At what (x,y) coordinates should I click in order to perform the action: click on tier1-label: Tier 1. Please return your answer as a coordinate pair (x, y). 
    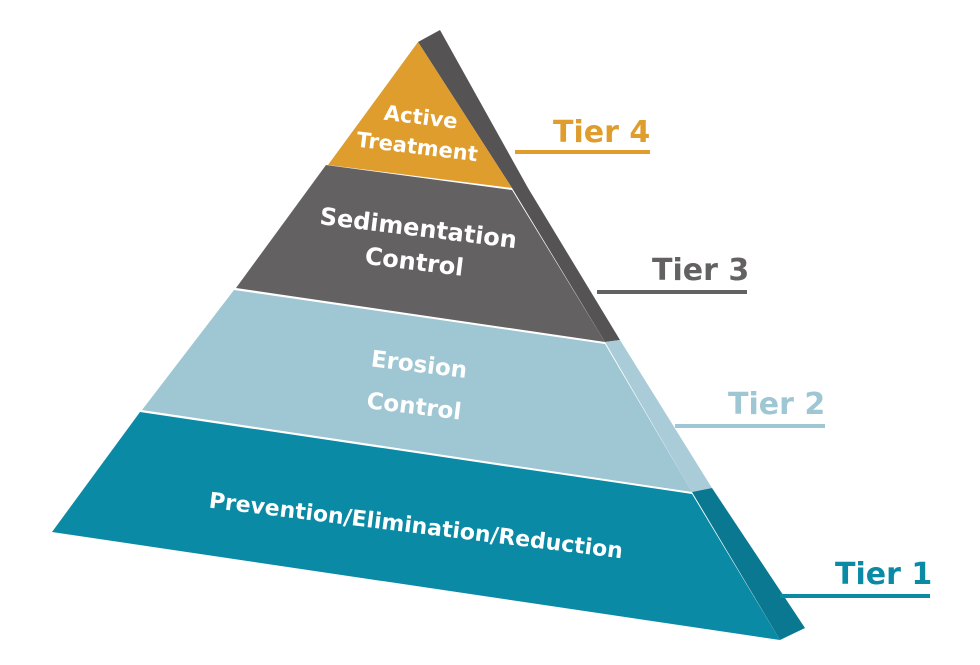
    Looking at the image, I should click on (883, 574).